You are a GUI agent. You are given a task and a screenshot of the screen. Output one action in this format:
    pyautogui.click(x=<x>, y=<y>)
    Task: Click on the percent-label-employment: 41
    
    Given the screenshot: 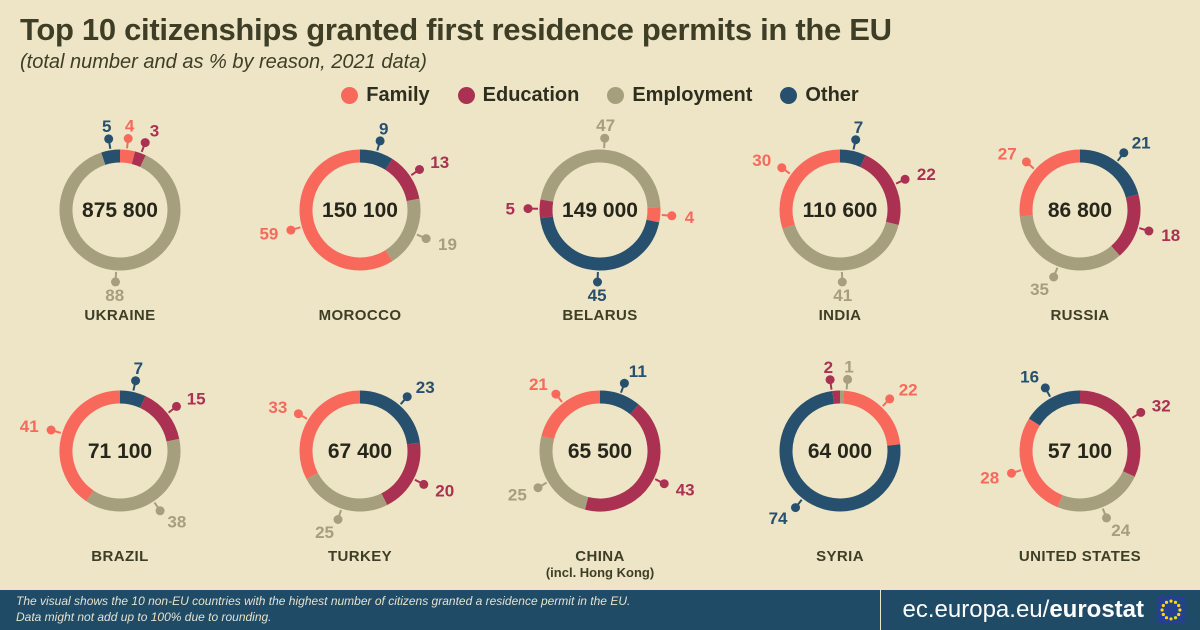 What is the action you would take?
    pyautogui.click(x=842, y=295)
    